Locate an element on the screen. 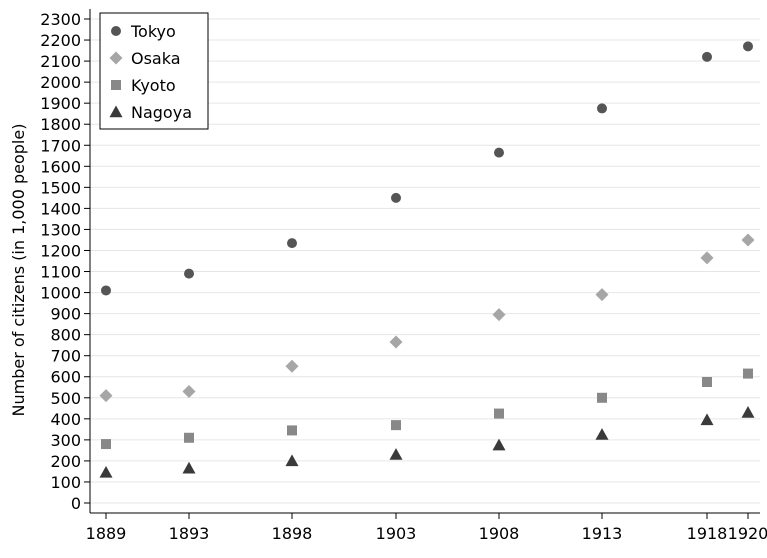 This screenshot has height=558, width=767. legend-label: Tokyo is located at coordinates (153, 31).